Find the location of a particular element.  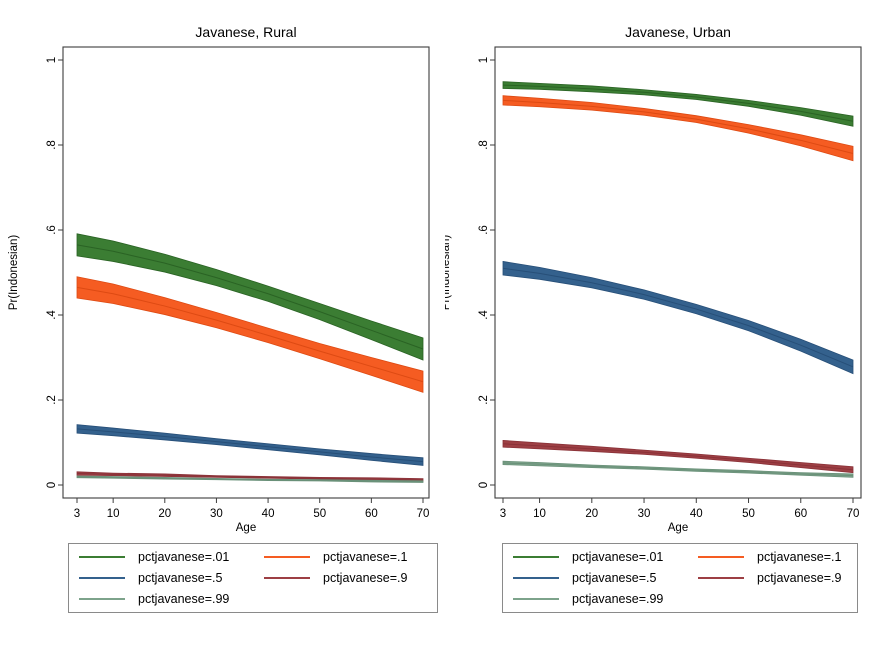

panel-title: Javanese, Rural is located at coordinates (245, 32).